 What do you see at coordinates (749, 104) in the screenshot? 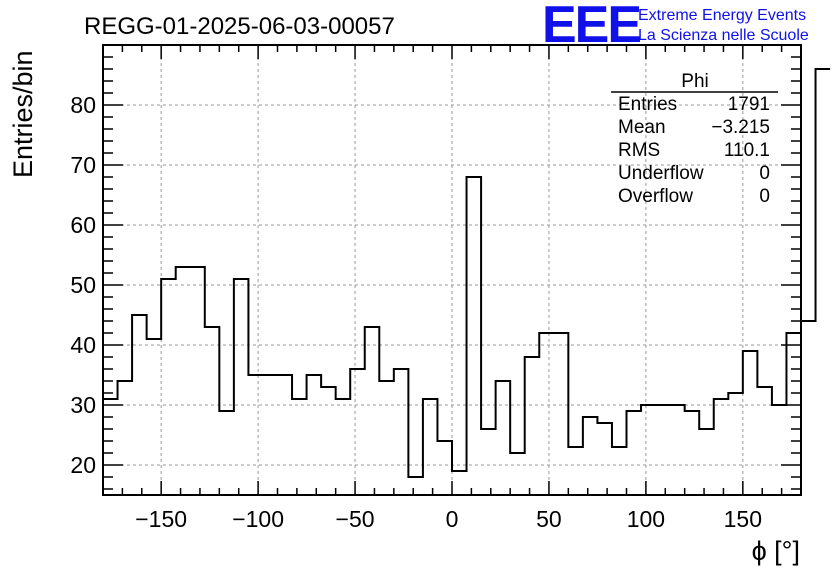
I see `stats-value: 1791` at bounding box center [749, 104].